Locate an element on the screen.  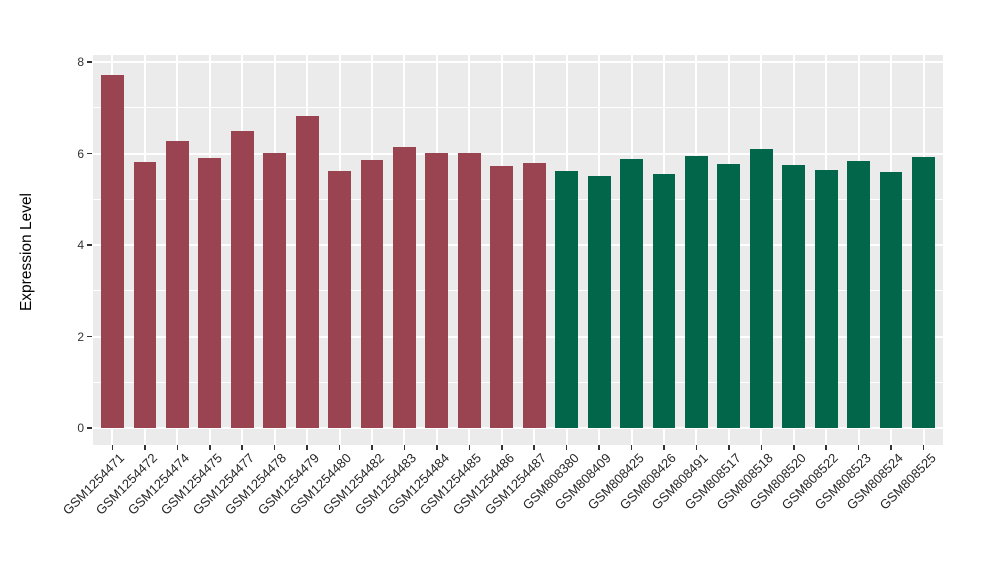
bar-GSM808491 is located at coordinates (696, 291).